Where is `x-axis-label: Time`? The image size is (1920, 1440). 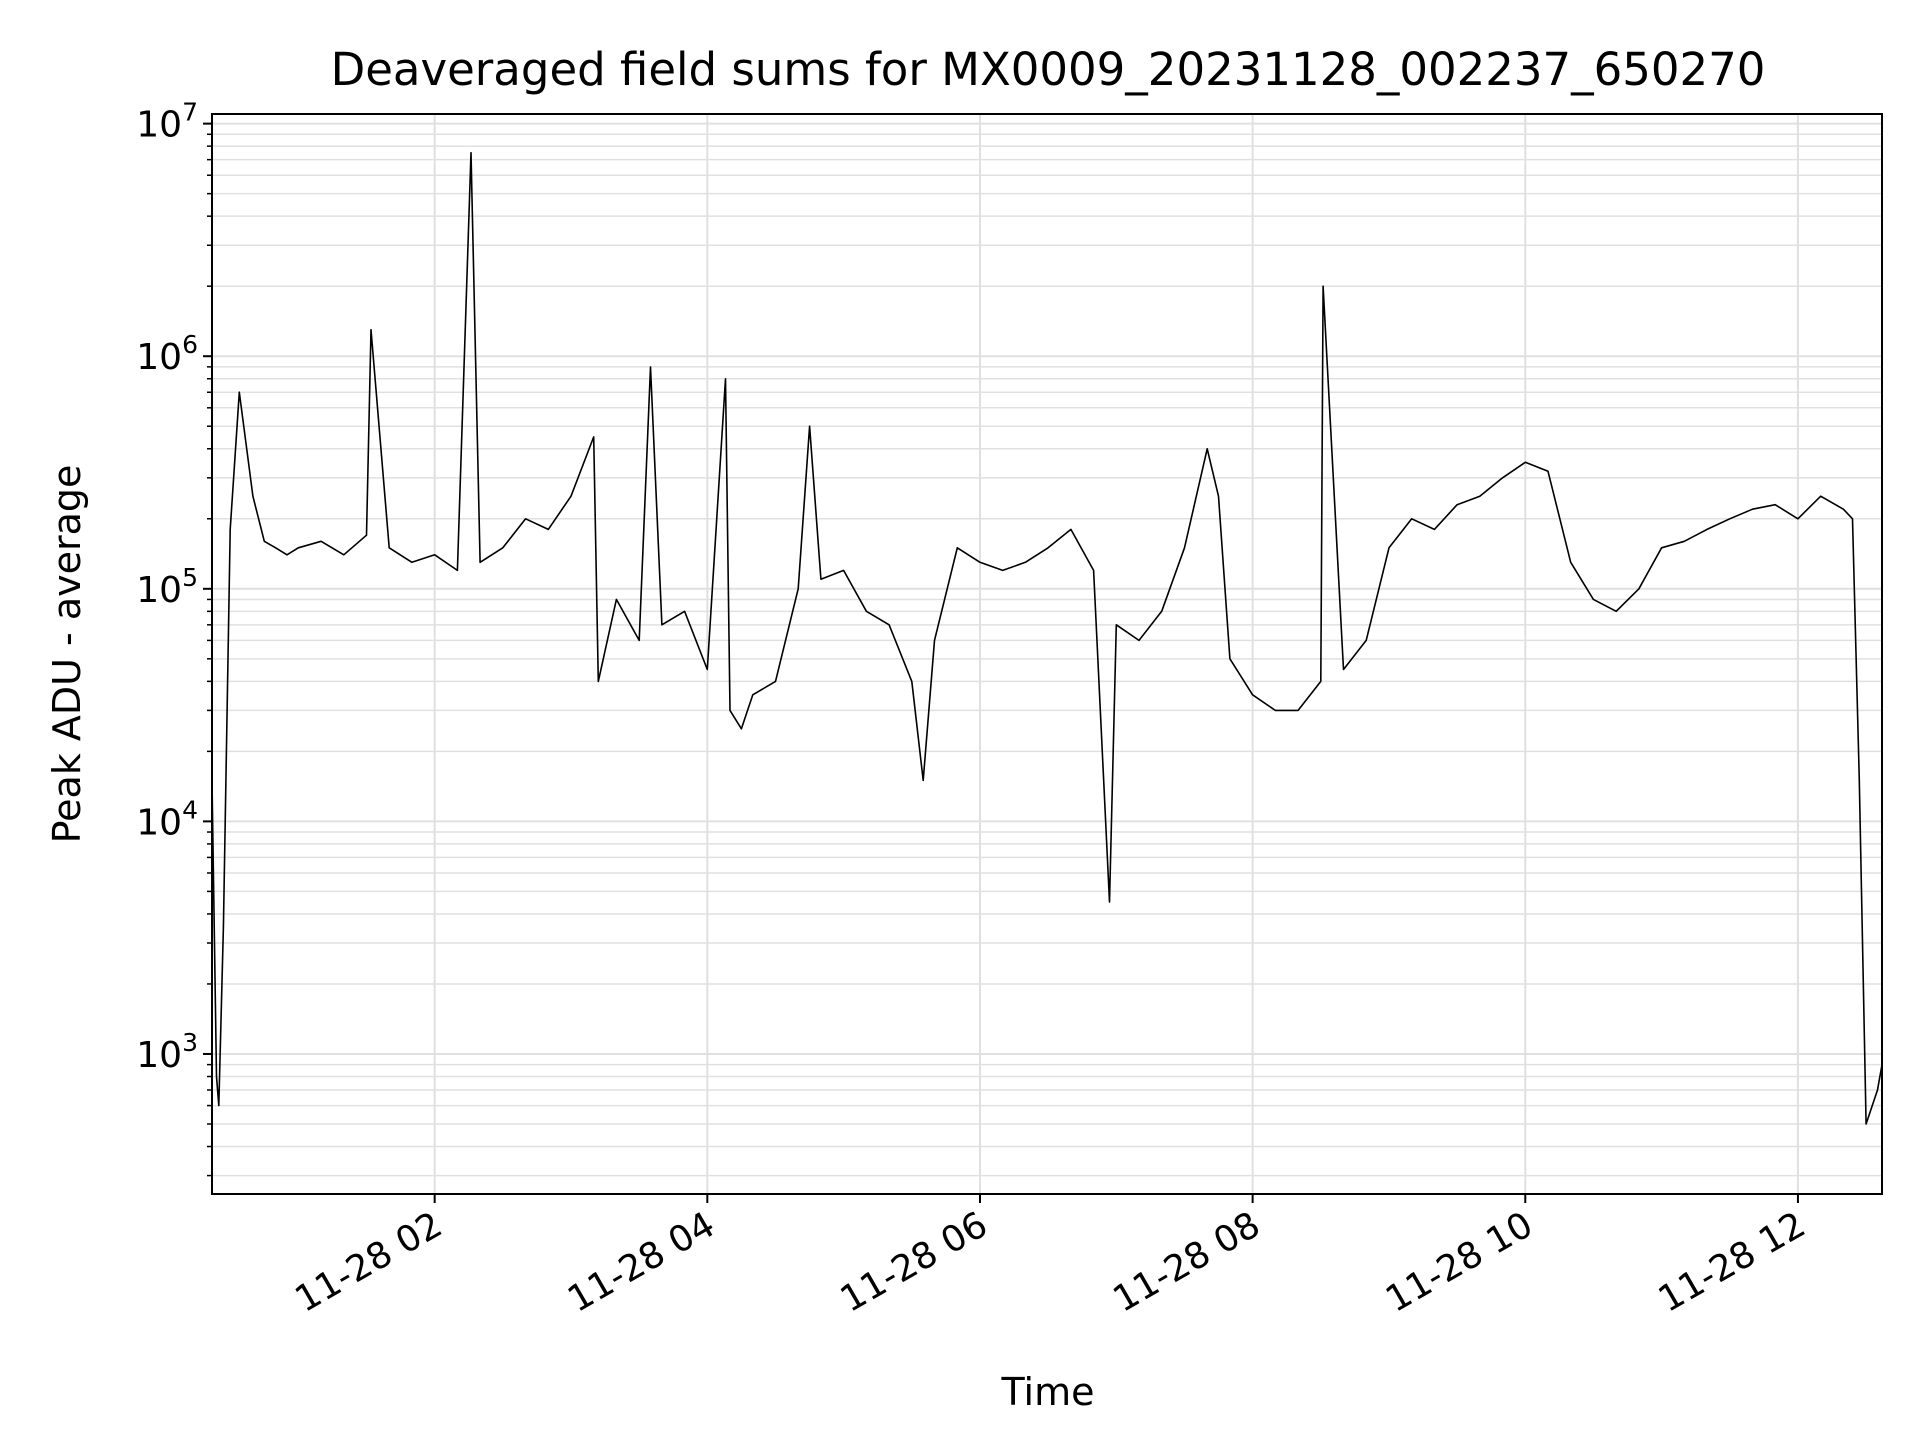 x-axis-label: Time is located at coordinates (1048, 1392).